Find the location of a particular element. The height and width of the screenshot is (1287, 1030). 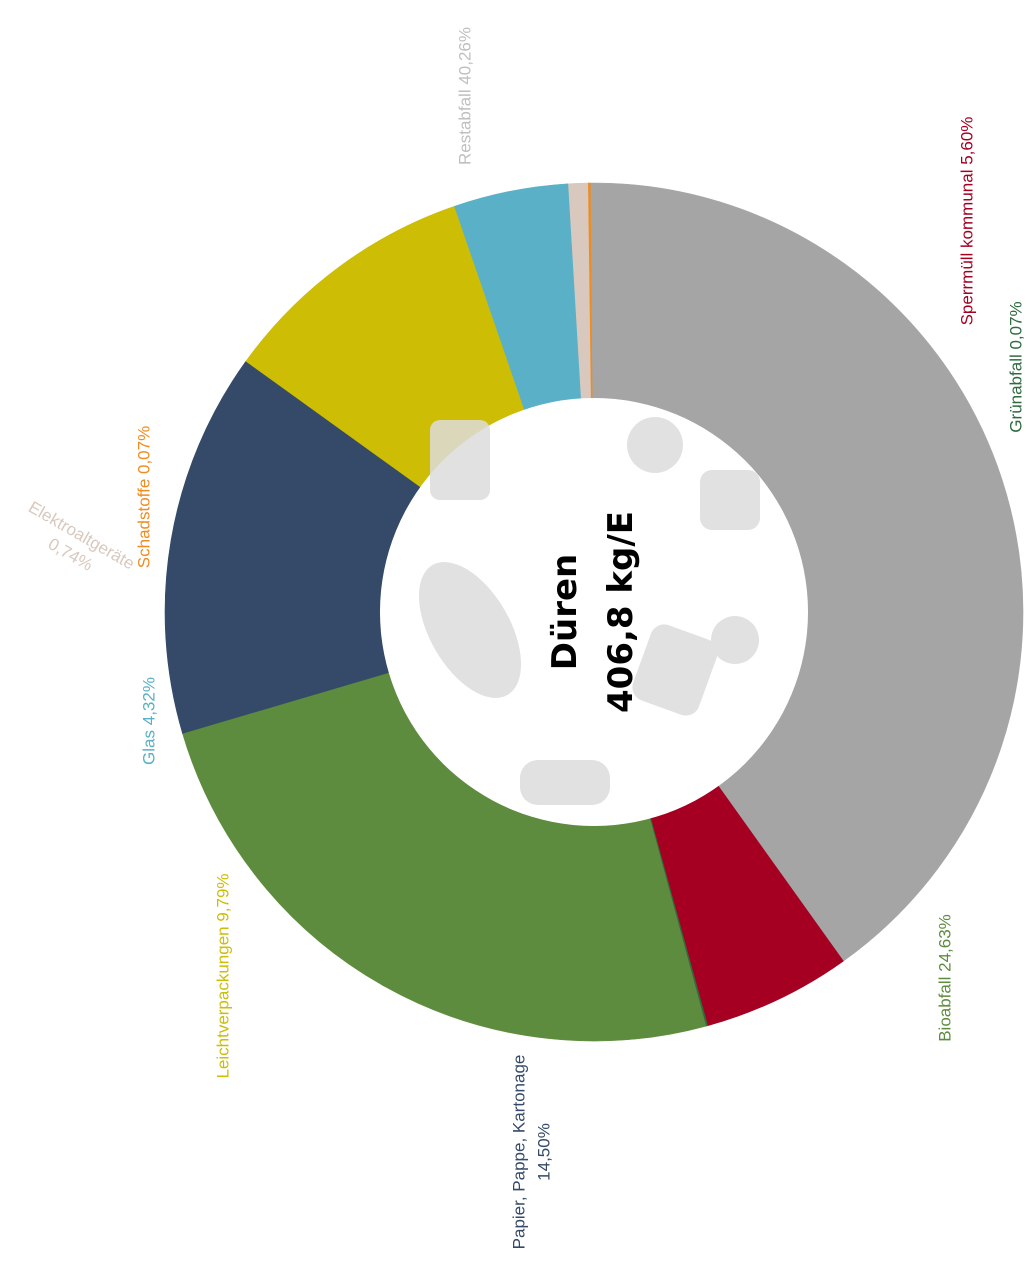

label-bioabfall: Bioabfall 24,63% is located at coordinates (944, 978).